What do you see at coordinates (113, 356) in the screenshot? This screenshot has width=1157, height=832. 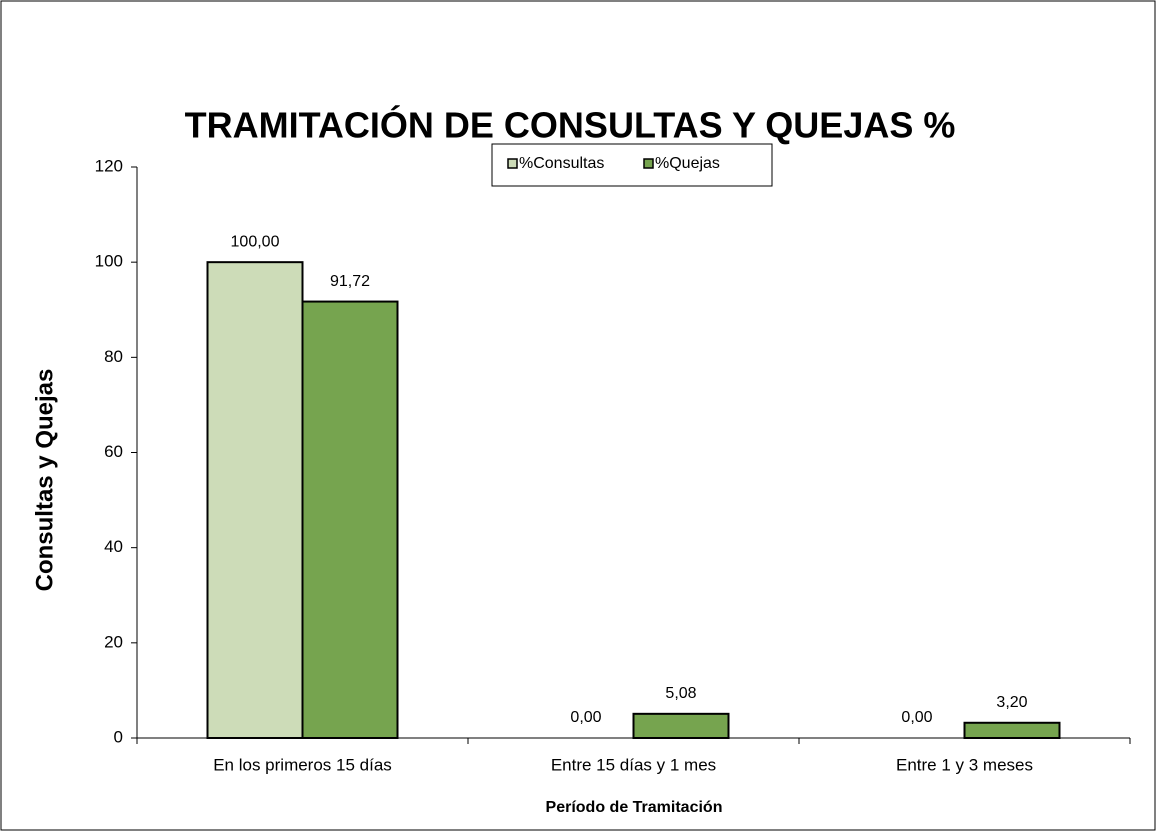 I see `y-tick-label: 80` at bounding box center [113, 356].